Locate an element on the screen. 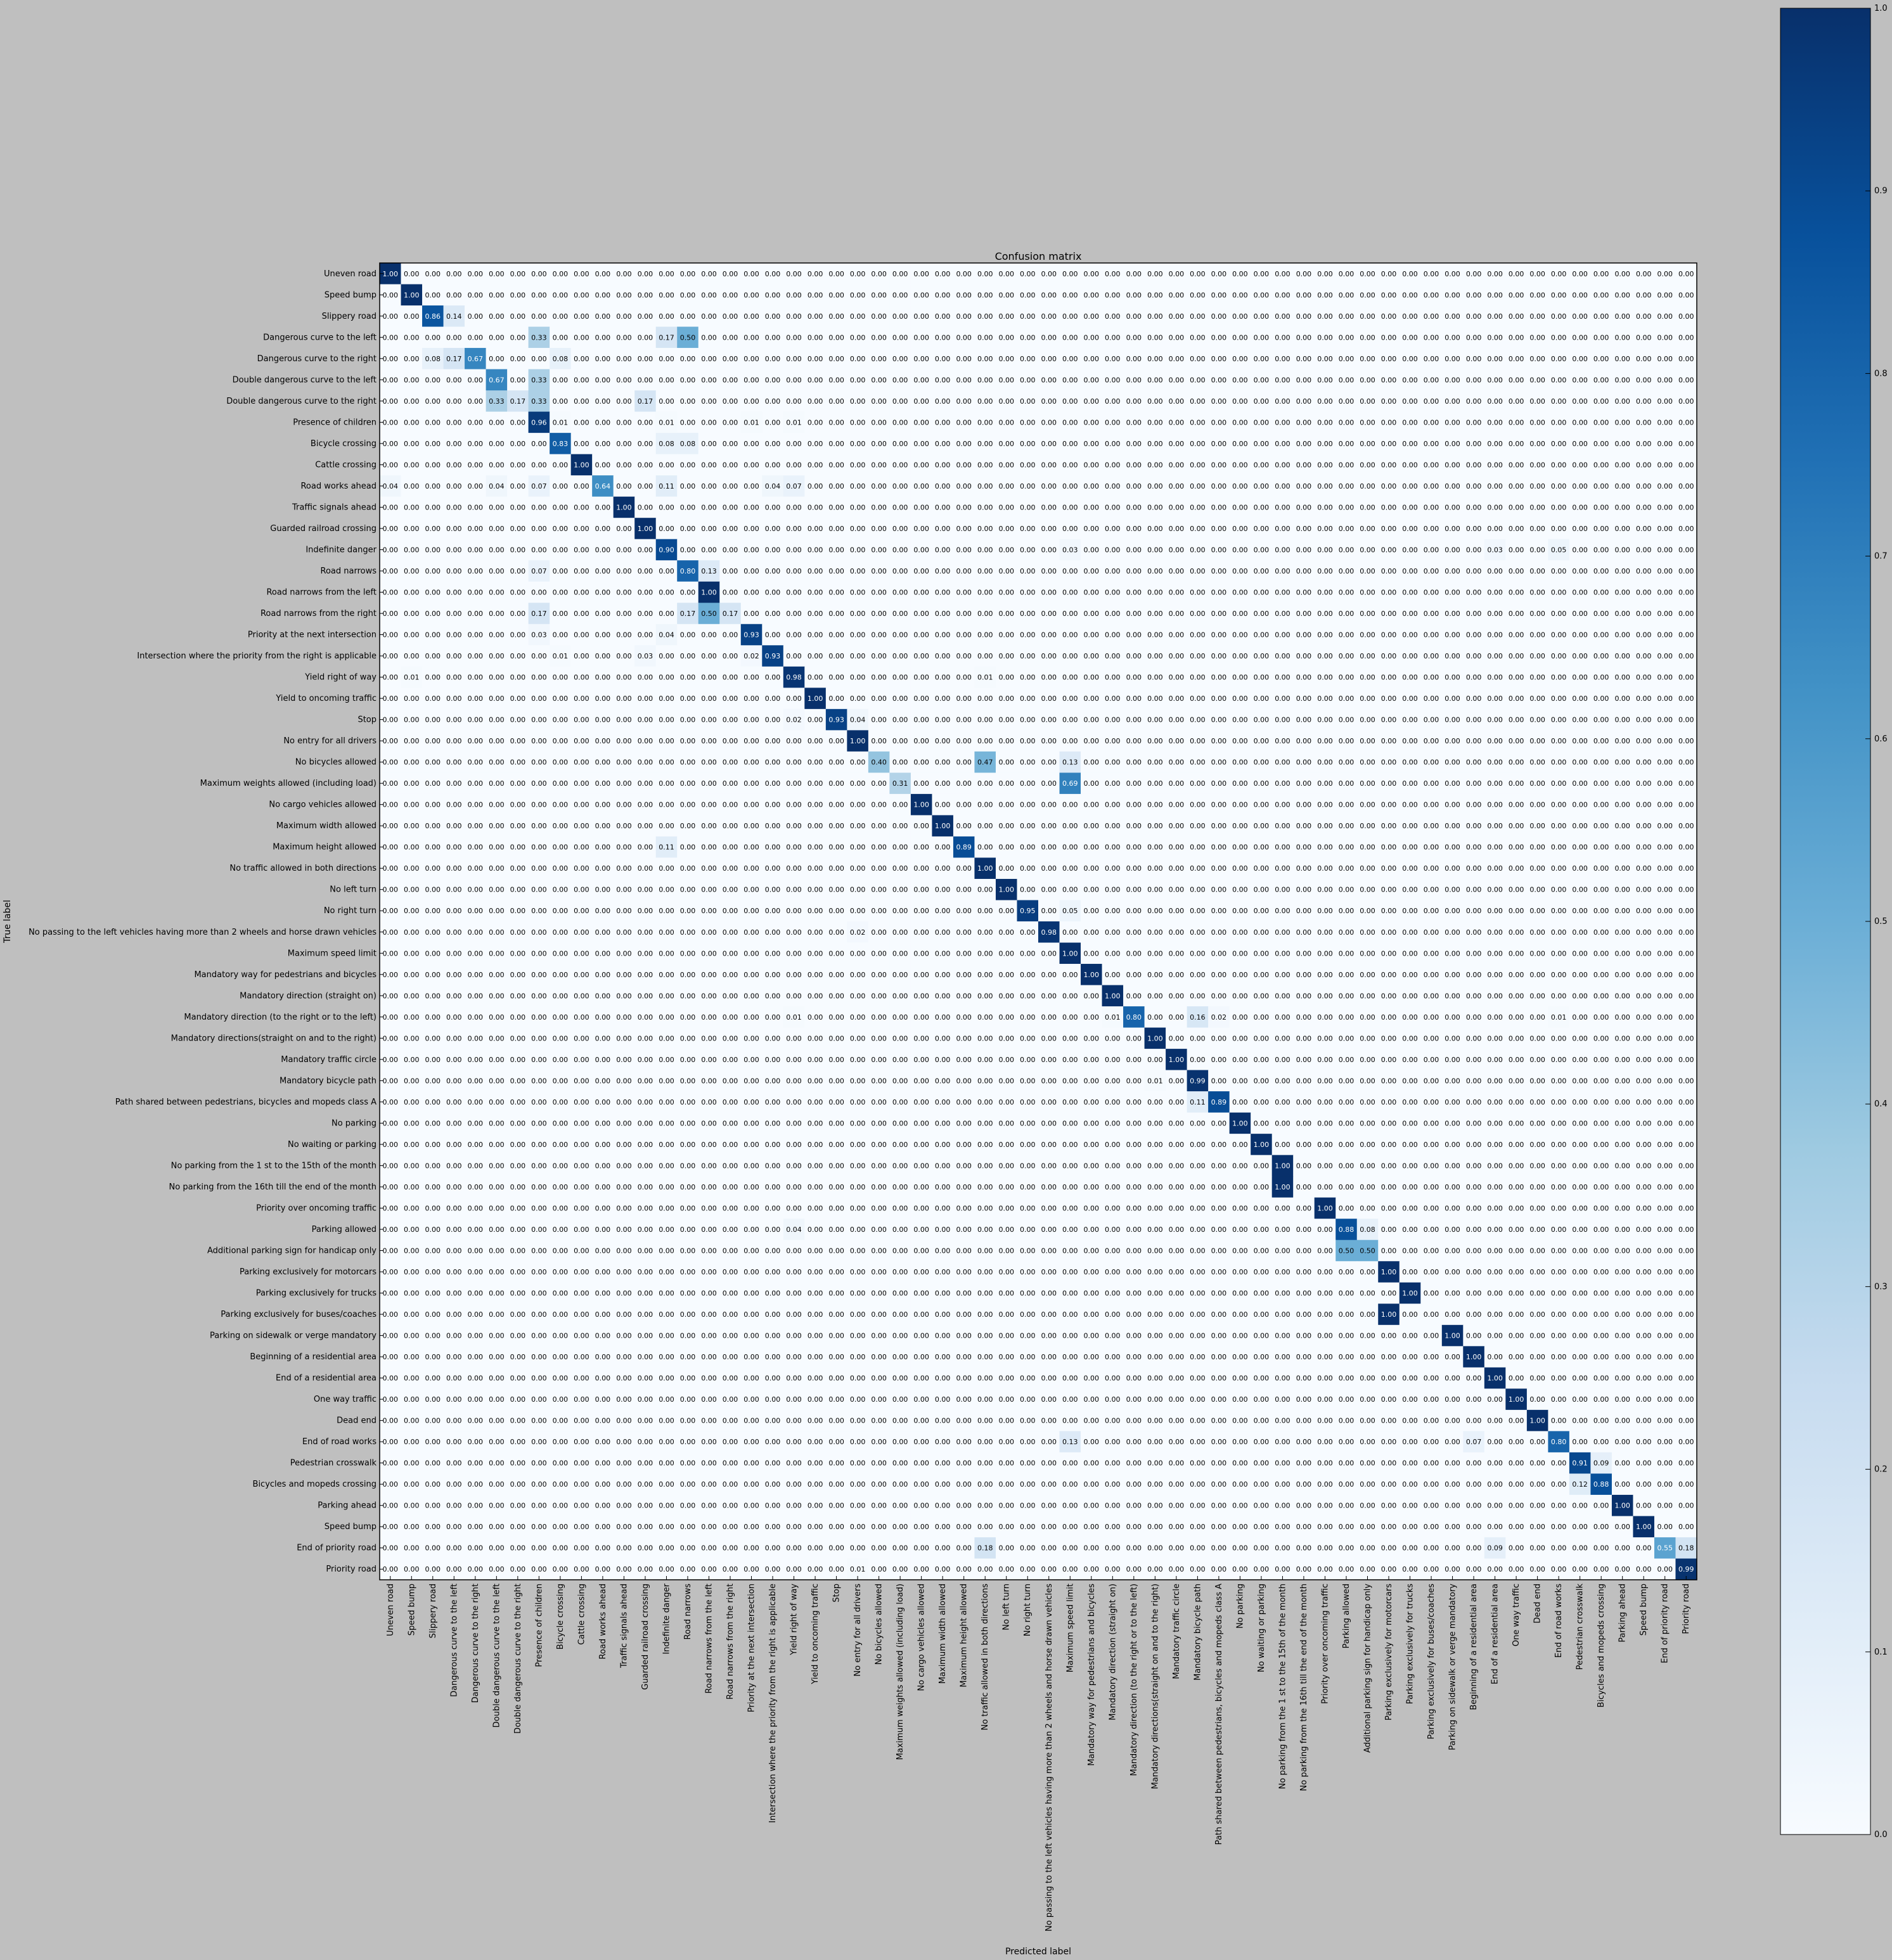  cell-value-label: 1.00 is located at coordinates (645, 529).